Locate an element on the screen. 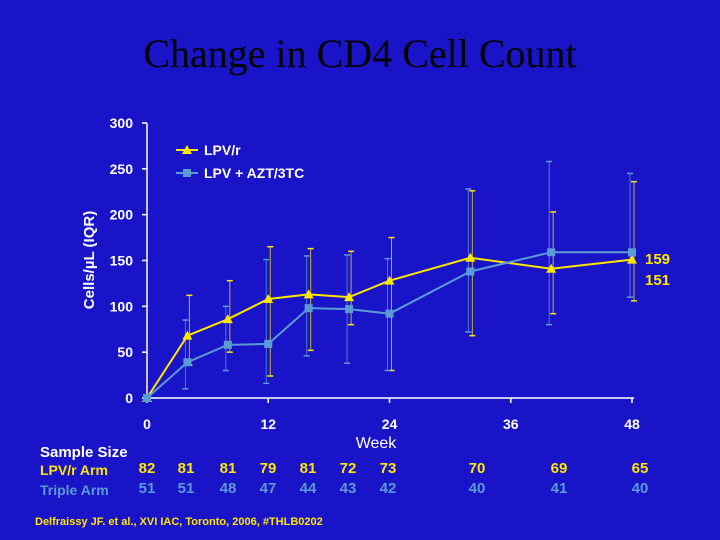  sample-size-value-lpv: 82 is located at coordinates (147, 468).